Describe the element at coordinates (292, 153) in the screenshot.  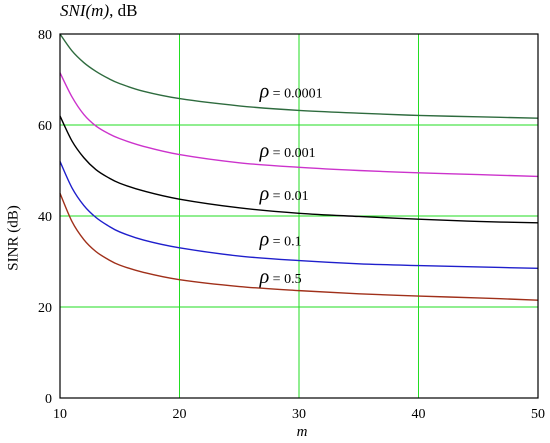
I see `rho-value: = 0.001` at that location.